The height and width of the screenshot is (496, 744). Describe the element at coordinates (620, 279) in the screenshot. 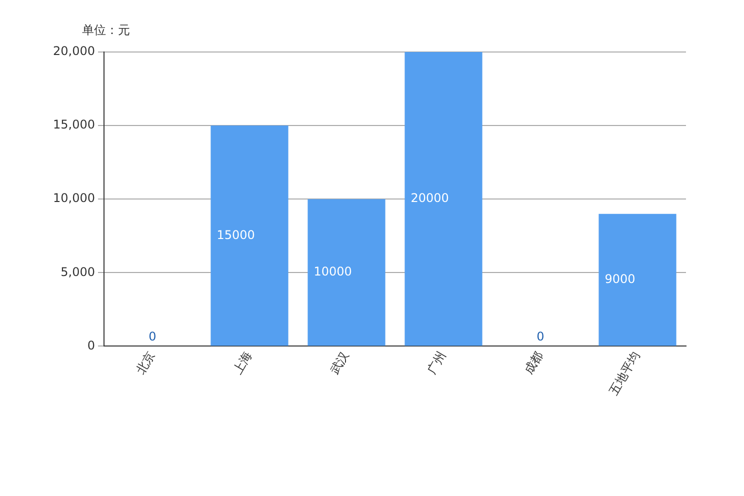

I see `data-label: 9000` at that location.